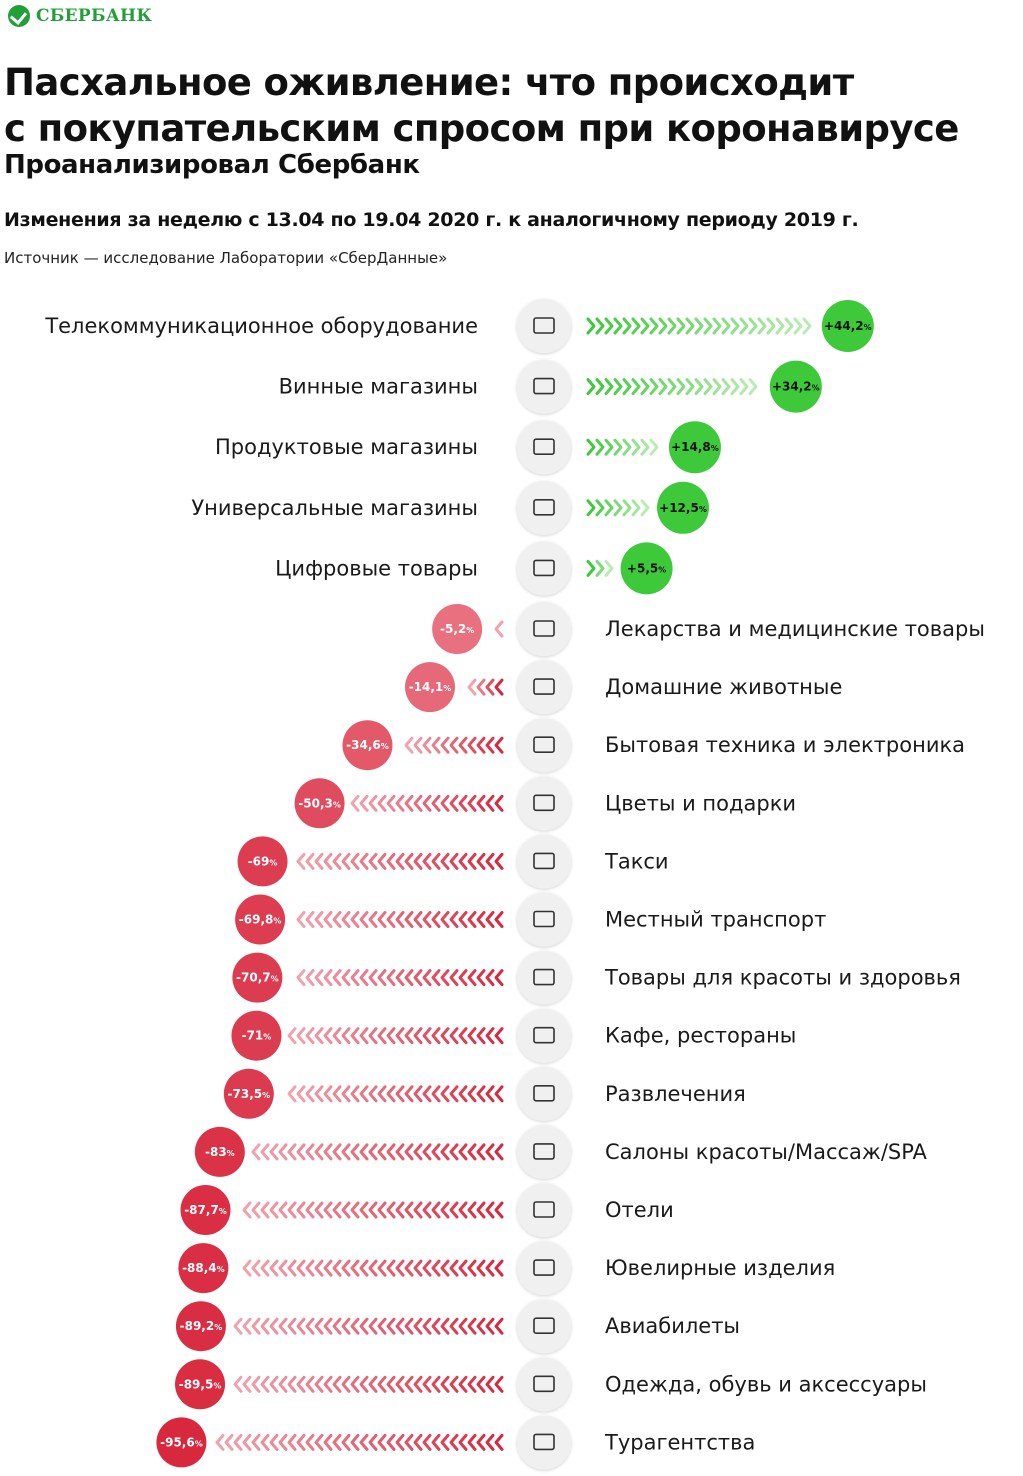 This screenshot has width=1023, height=1476. What do you see at coordinates (378, 387) in the screenshot?
I see `category-label: Винные магазины` at bounding box center [378, 387].